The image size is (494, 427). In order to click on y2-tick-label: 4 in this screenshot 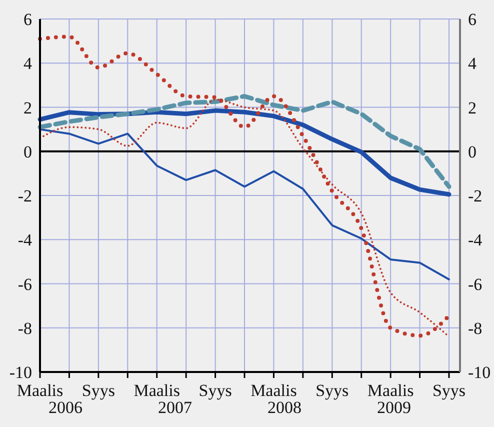, I will do `click(472, 64)`.